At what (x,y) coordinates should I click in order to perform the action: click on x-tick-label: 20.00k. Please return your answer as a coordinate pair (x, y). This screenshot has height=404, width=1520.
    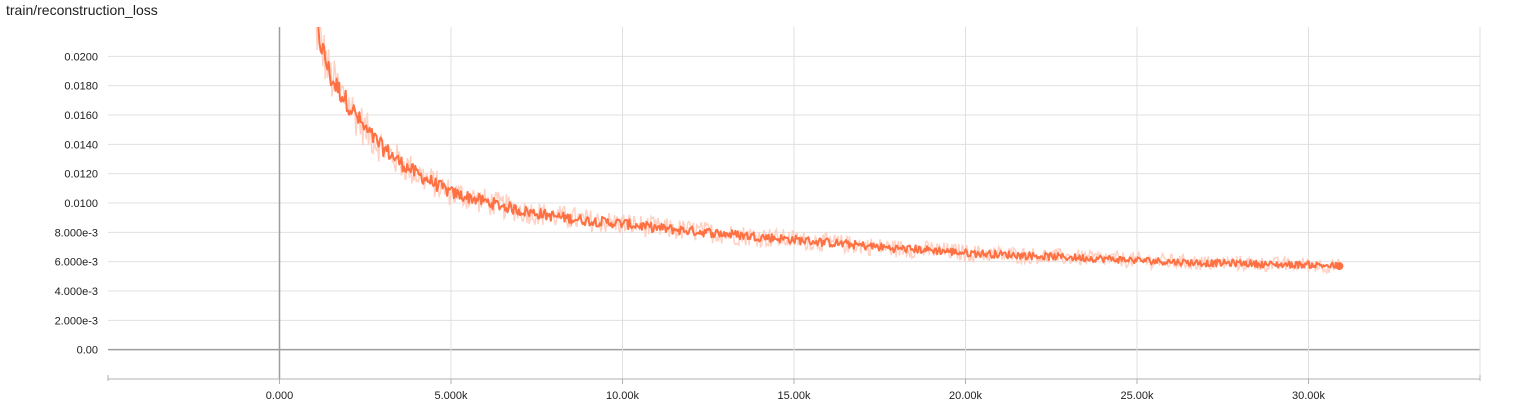
    Looking at the image, I should click on (966, 396).